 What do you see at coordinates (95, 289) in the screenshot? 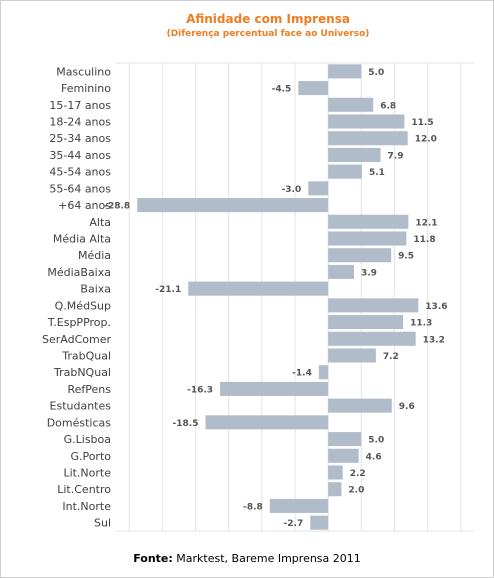
I see `category-label: Baixa` at bounding box center [95, 289].